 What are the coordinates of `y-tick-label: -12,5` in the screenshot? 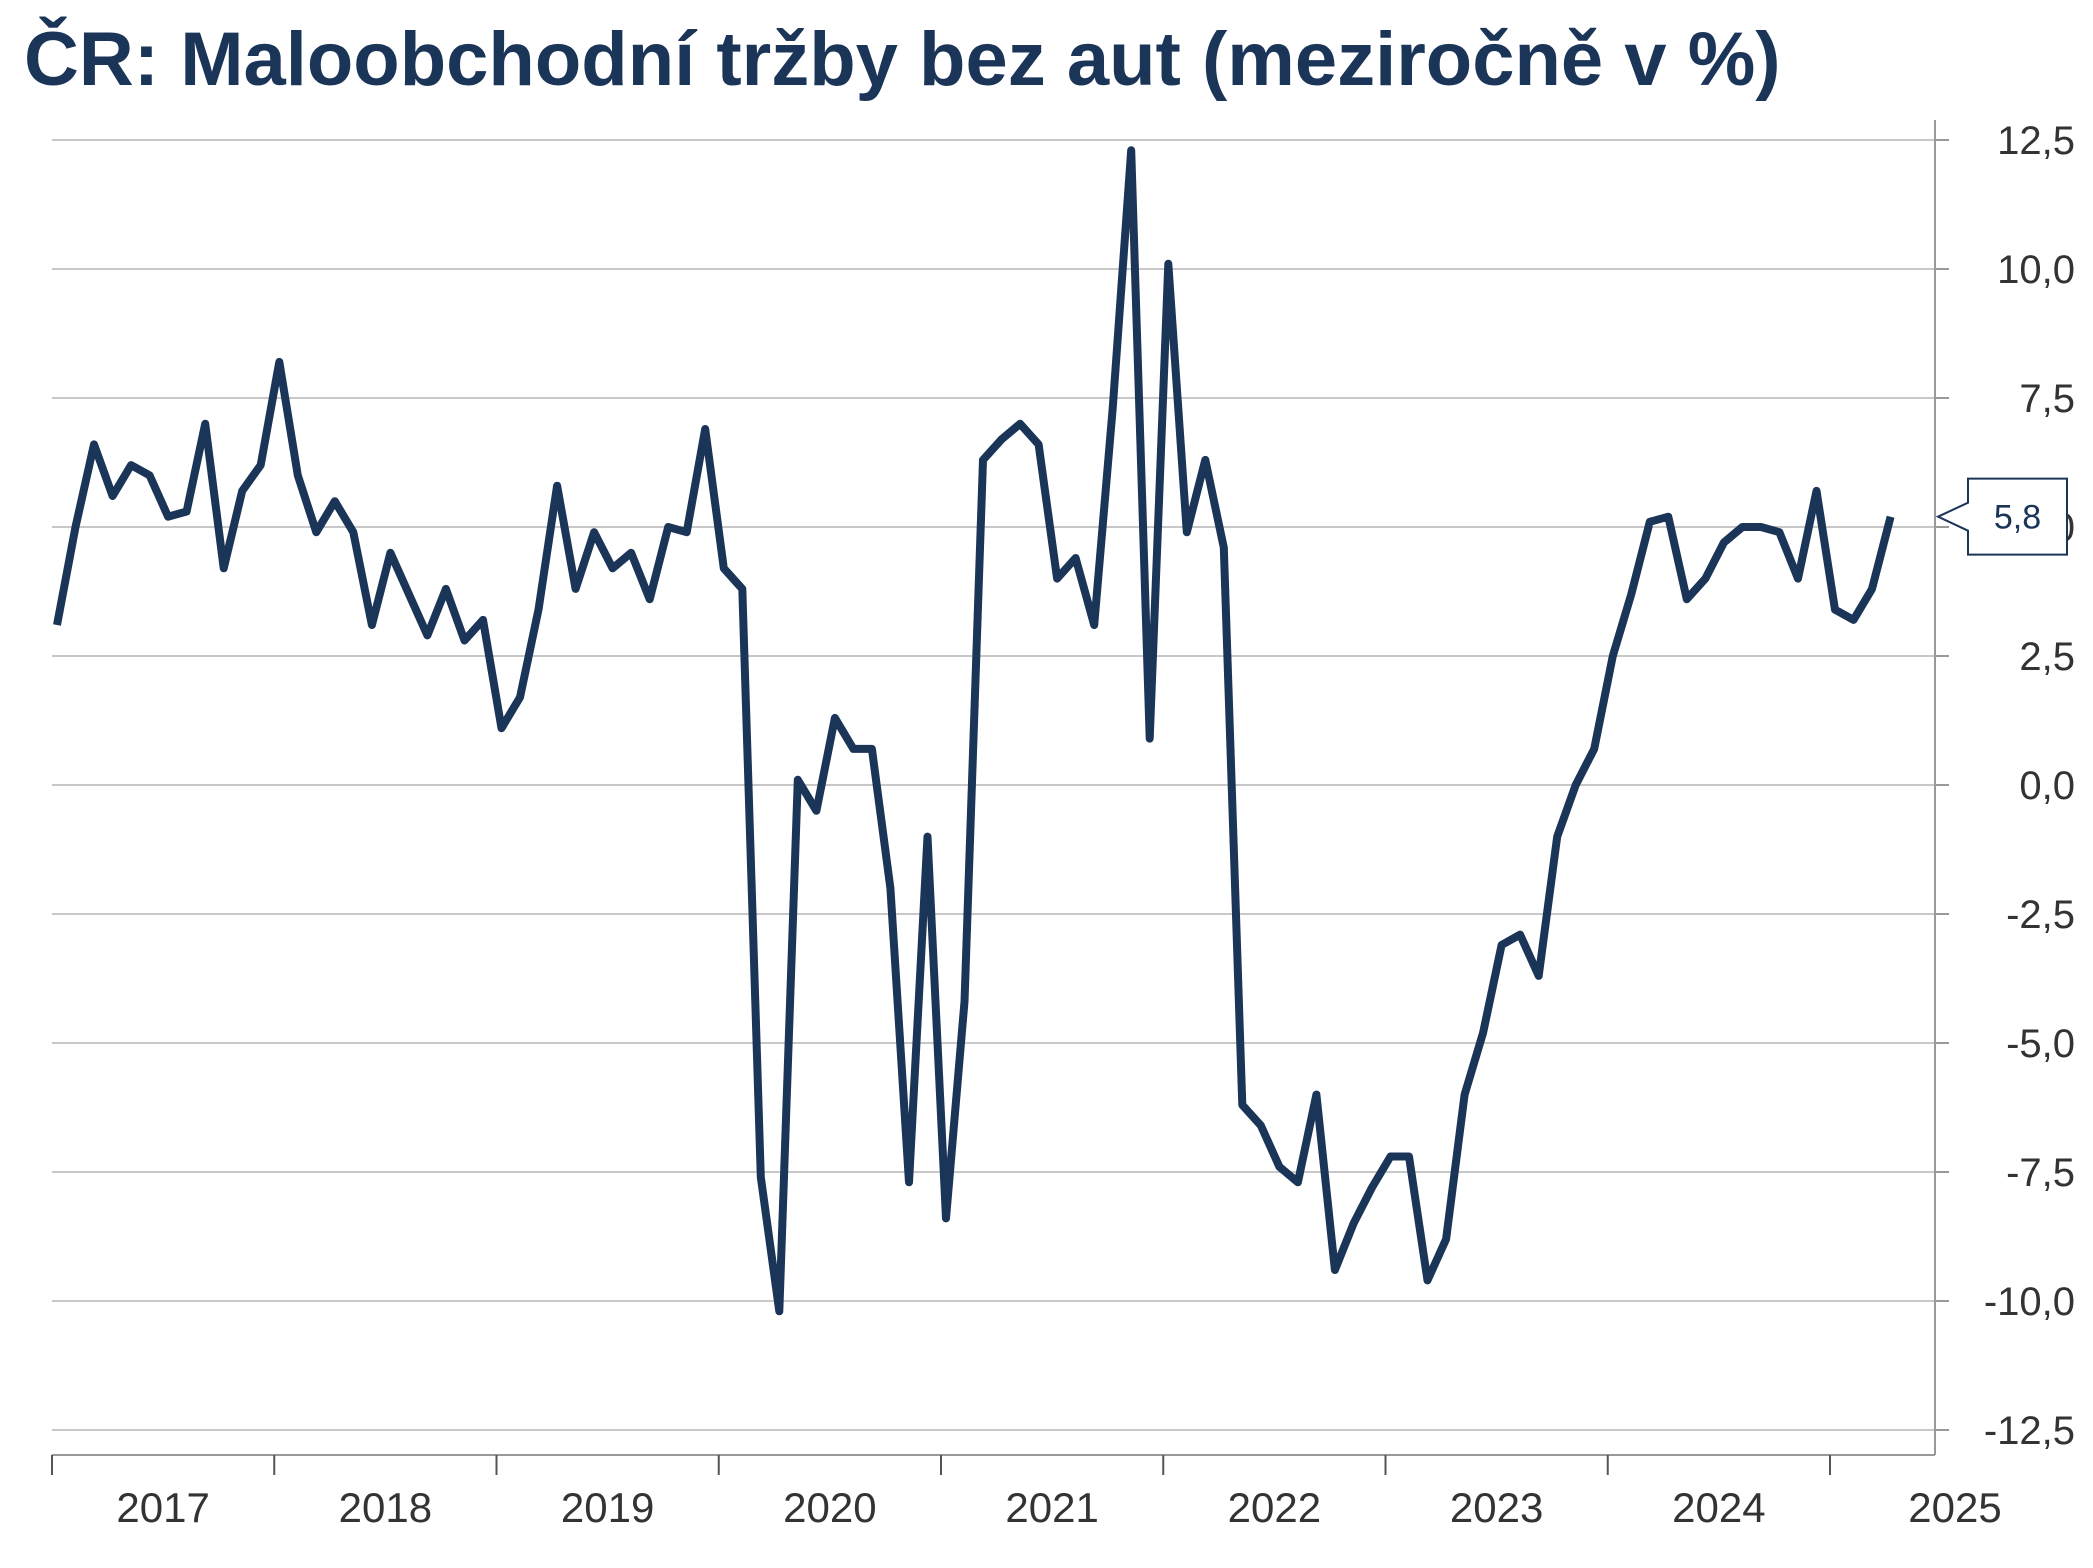 It's located at (2029, 1431).